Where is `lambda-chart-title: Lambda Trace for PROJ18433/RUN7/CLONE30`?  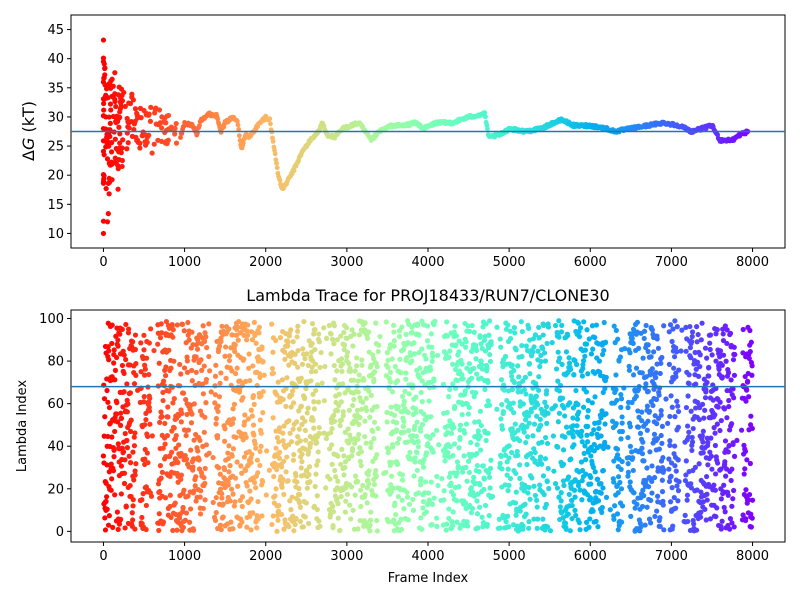
lambda-chart-title: Lambda Trace for PROJ18433/RUN7/CLONE30 is located at coordinates (427, 295).